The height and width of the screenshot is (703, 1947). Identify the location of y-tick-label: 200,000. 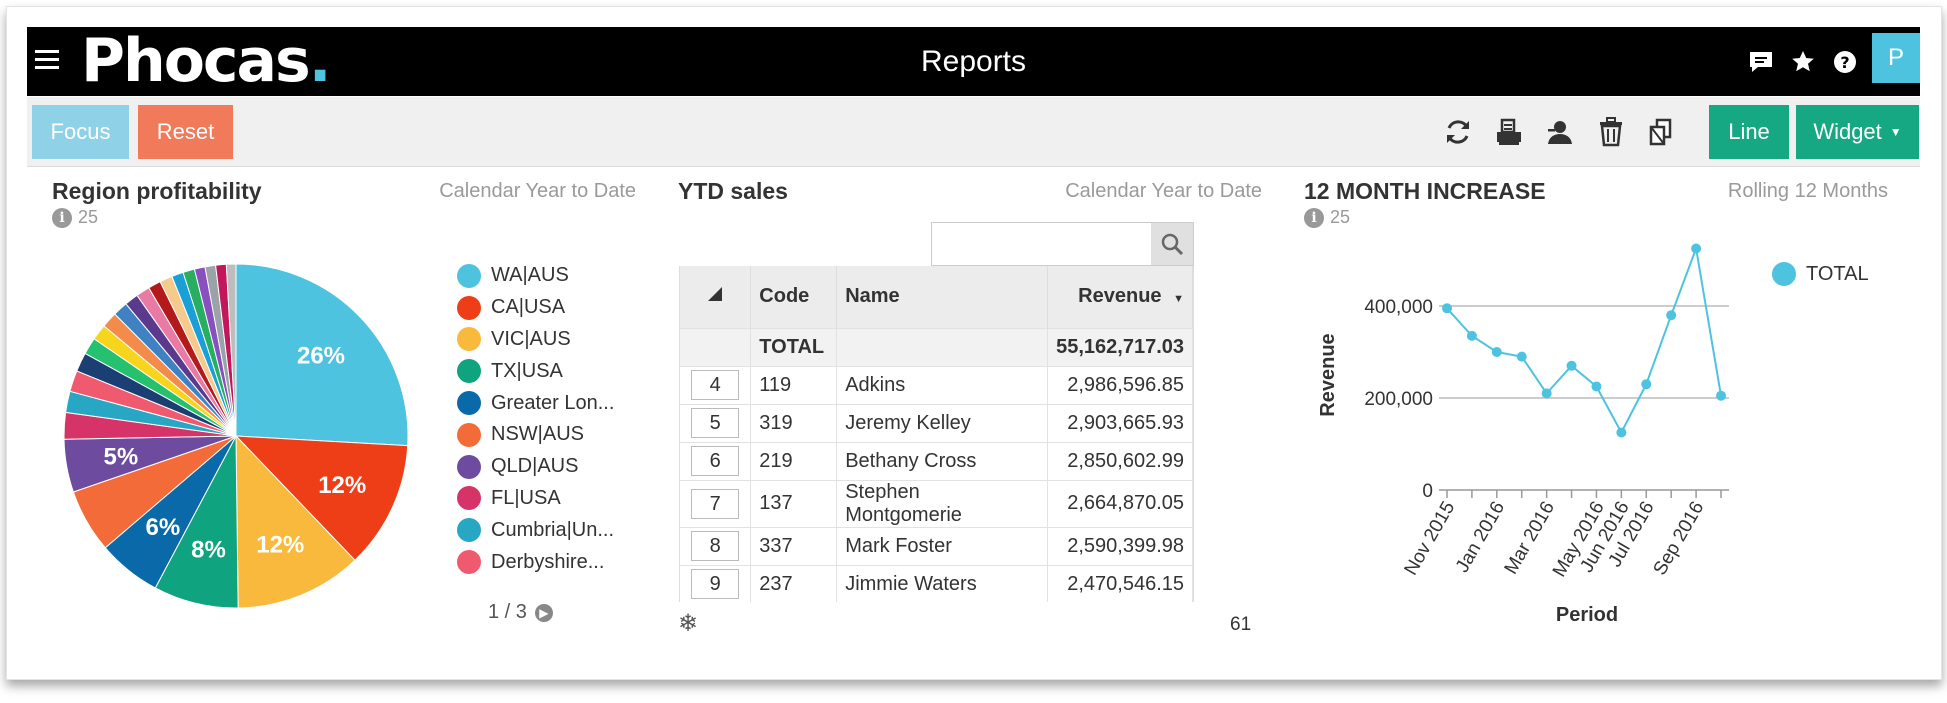
(1398, 399).